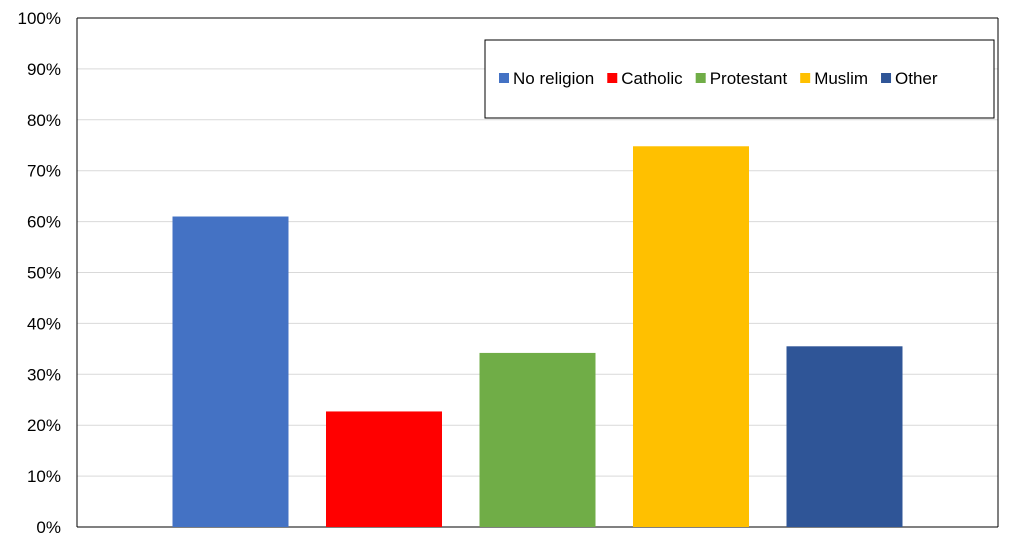 The height and width of the screenshot is (538, 1013). I want to click on y-tick-label: 30%, so click(44, 374).